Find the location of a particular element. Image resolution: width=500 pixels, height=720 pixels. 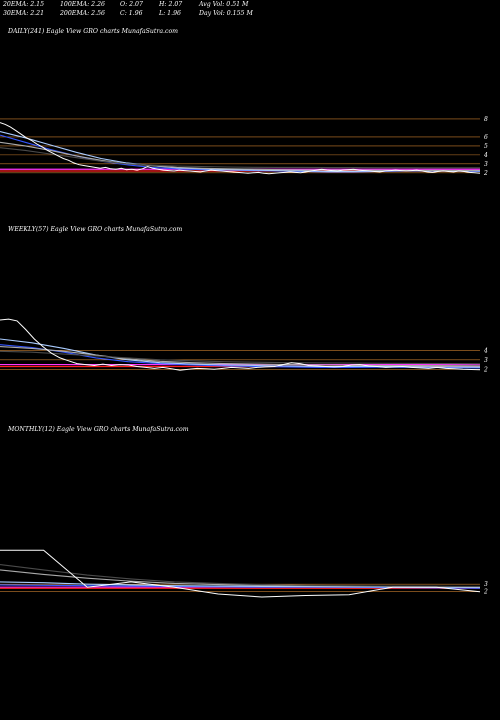

monthly-chart: 32 is located at coordinates (244, 573).